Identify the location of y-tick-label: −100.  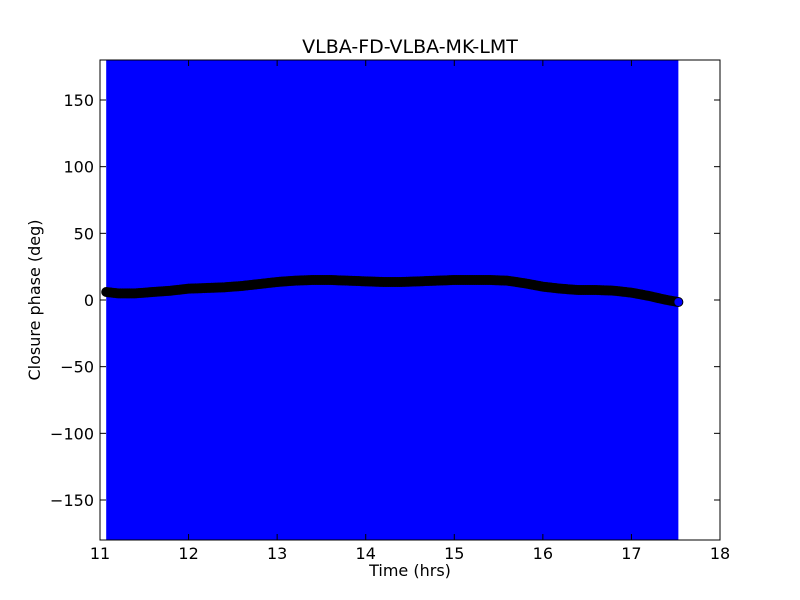
(72, 433).